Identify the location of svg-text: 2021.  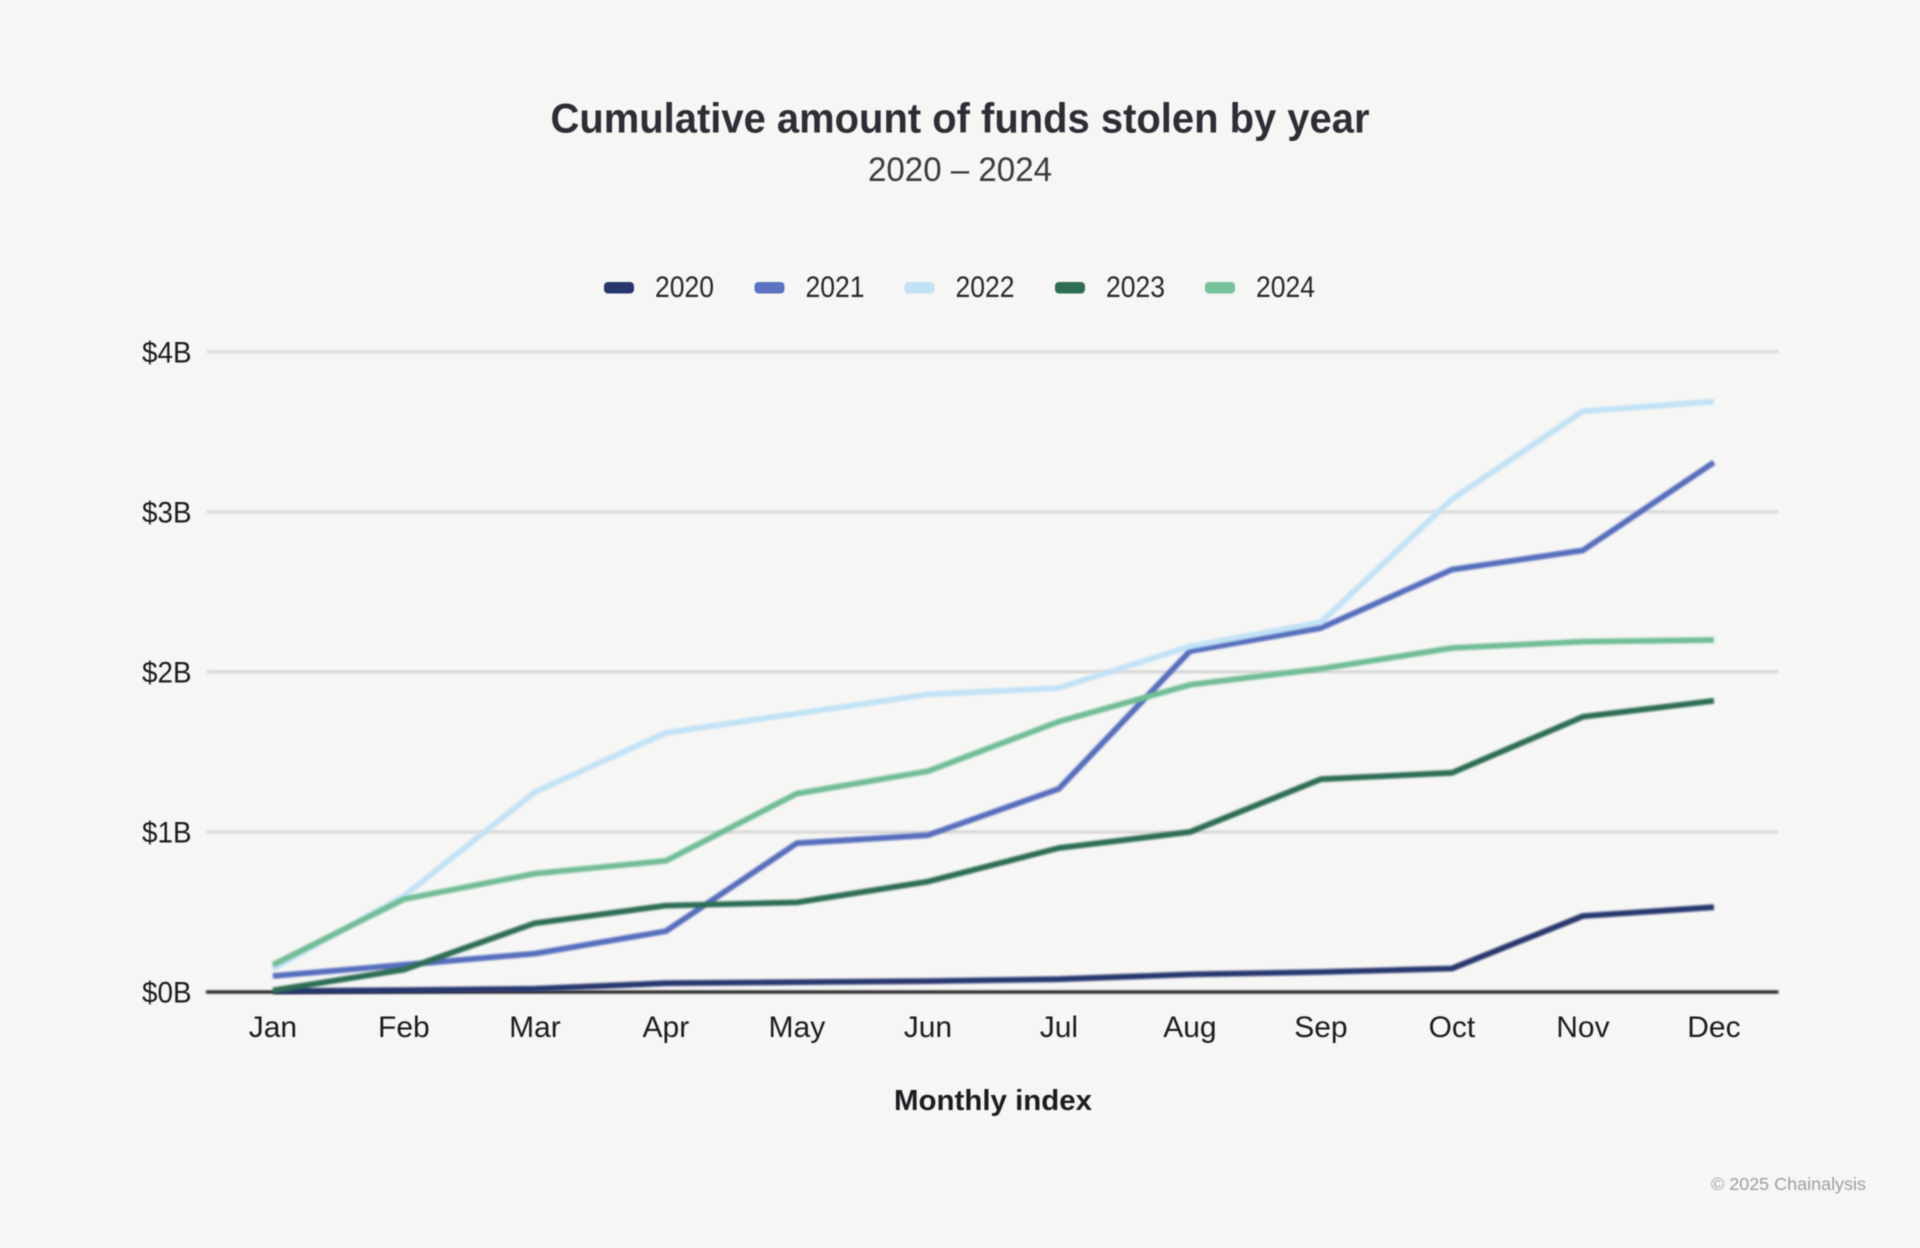
(835, 287).